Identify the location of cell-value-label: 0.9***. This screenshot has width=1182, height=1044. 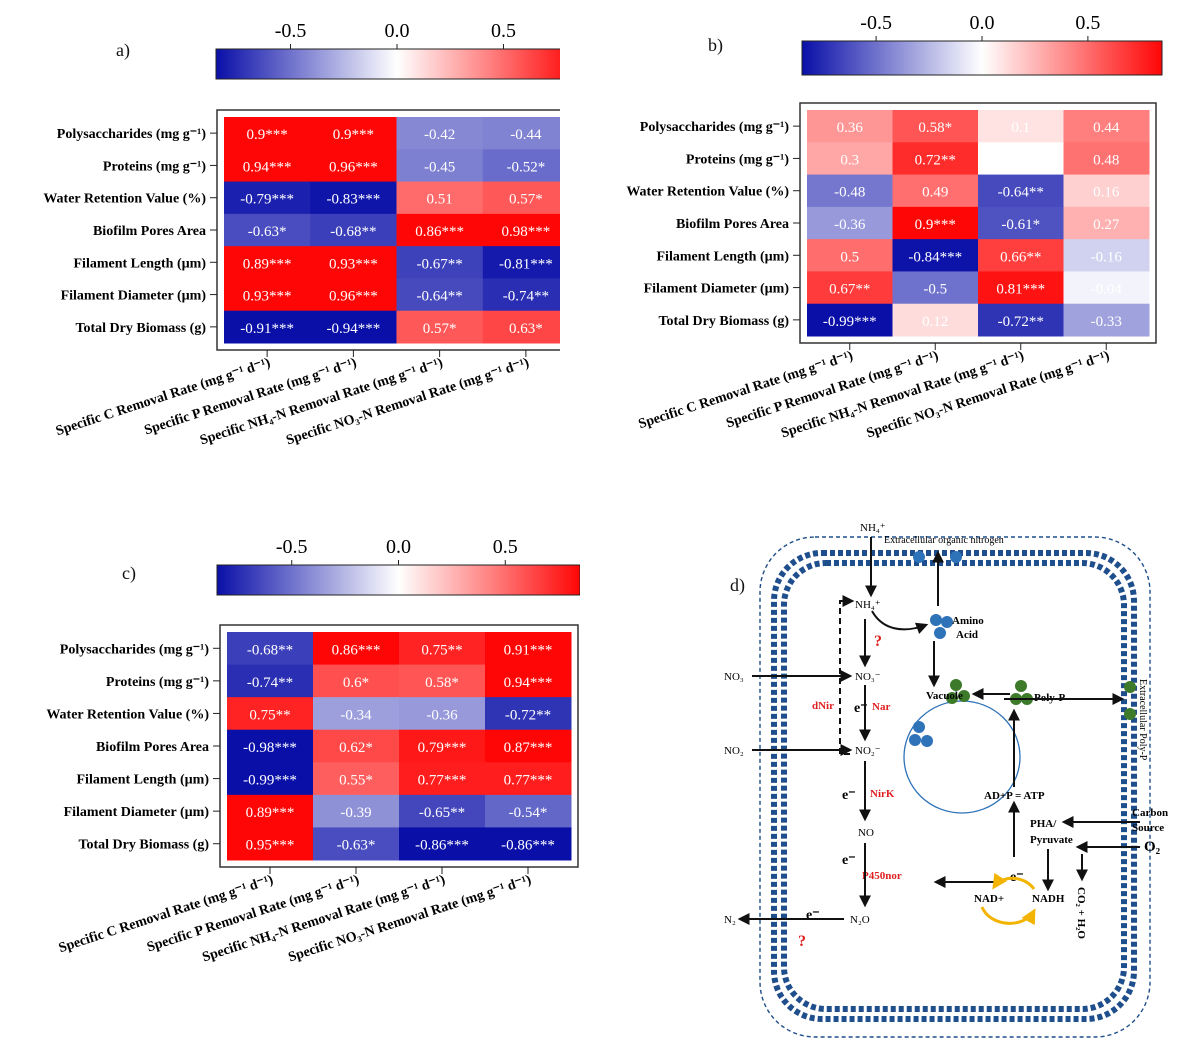
(267, 135).